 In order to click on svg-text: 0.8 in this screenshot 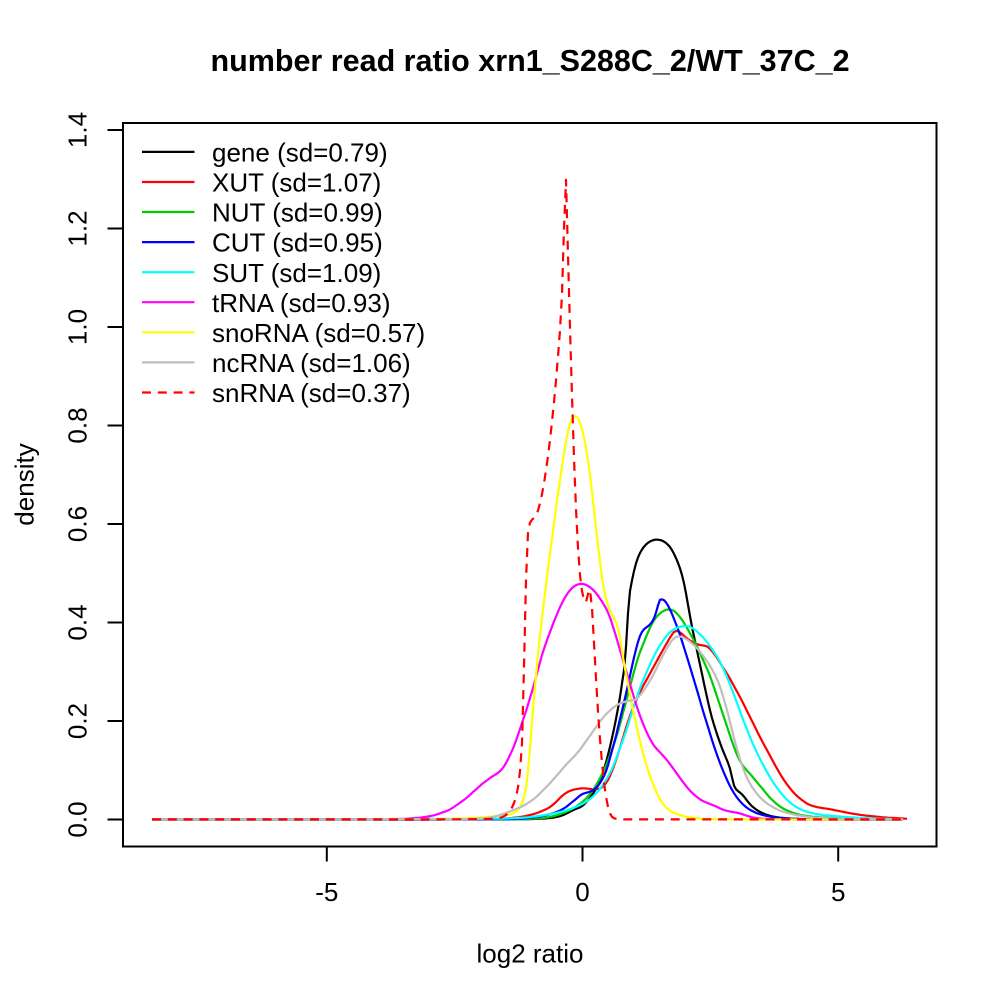, I will do `click(78, 425)`.